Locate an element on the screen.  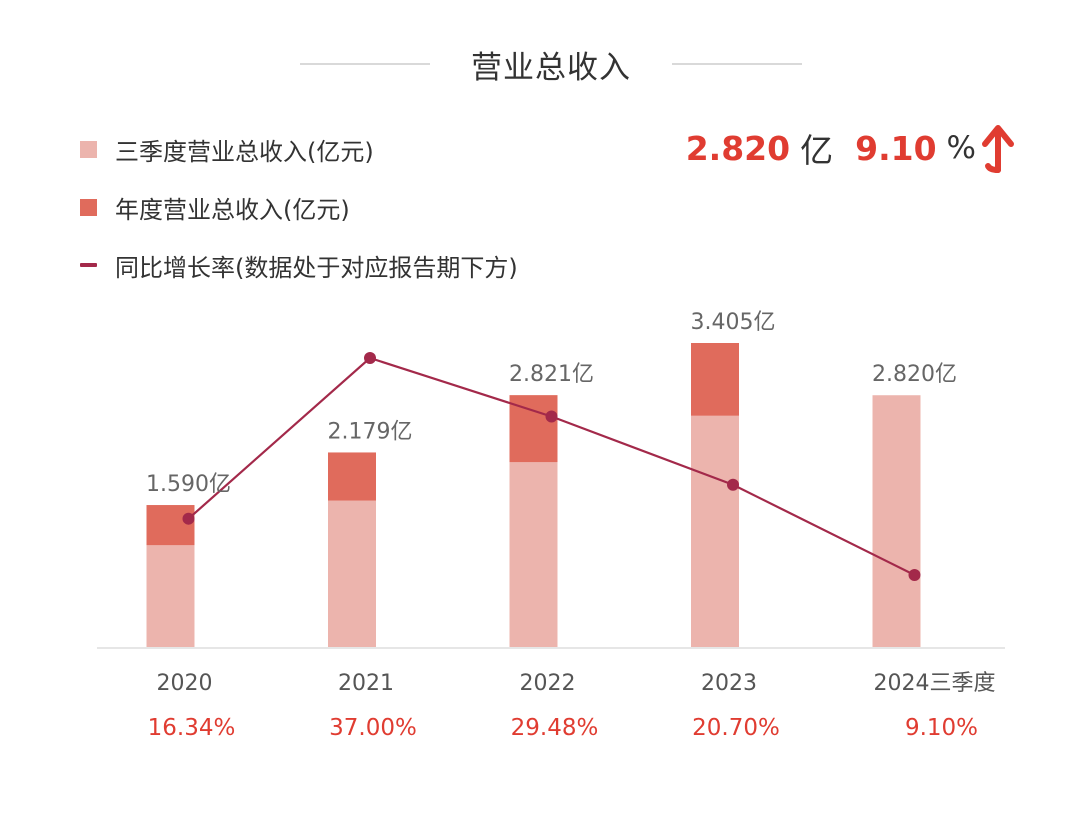
bar-value-label: 2.179亿 is located at coordinates (370, 431).